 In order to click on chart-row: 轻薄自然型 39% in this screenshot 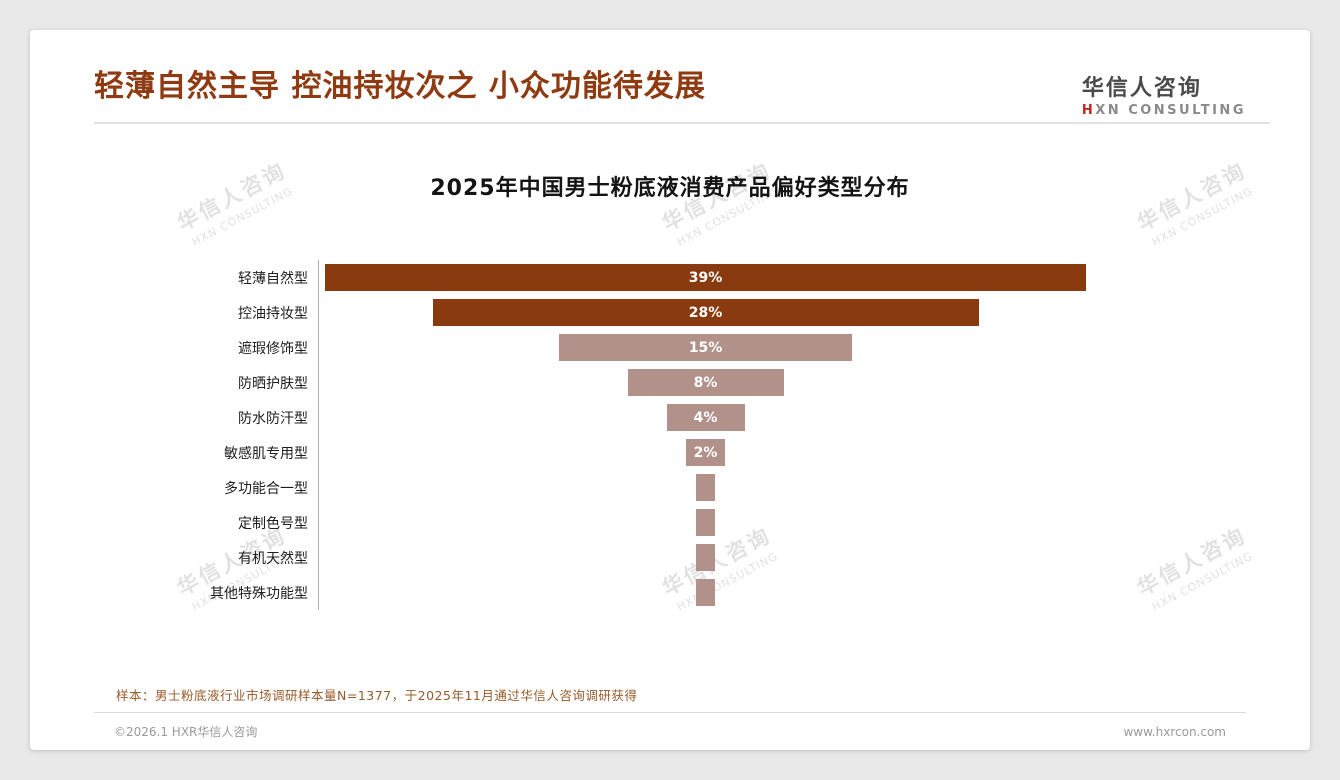, I will do `click(702, 277)`.